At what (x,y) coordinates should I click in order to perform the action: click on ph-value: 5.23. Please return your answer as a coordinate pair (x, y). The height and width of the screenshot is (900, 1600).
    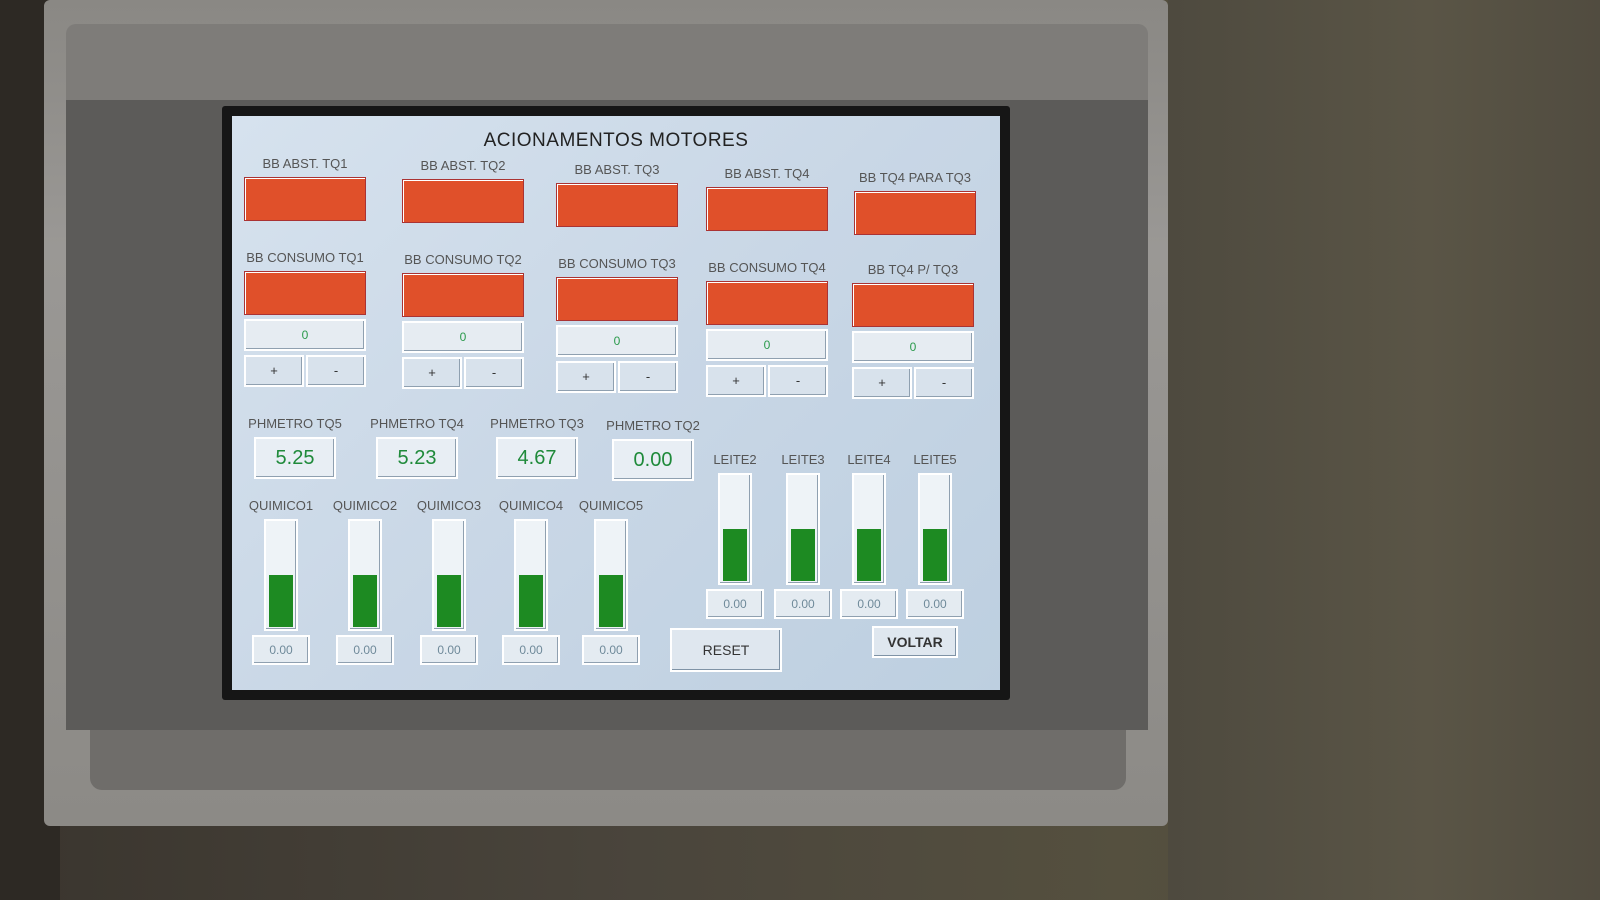
    Looking at the image, I should click on (417, 458).